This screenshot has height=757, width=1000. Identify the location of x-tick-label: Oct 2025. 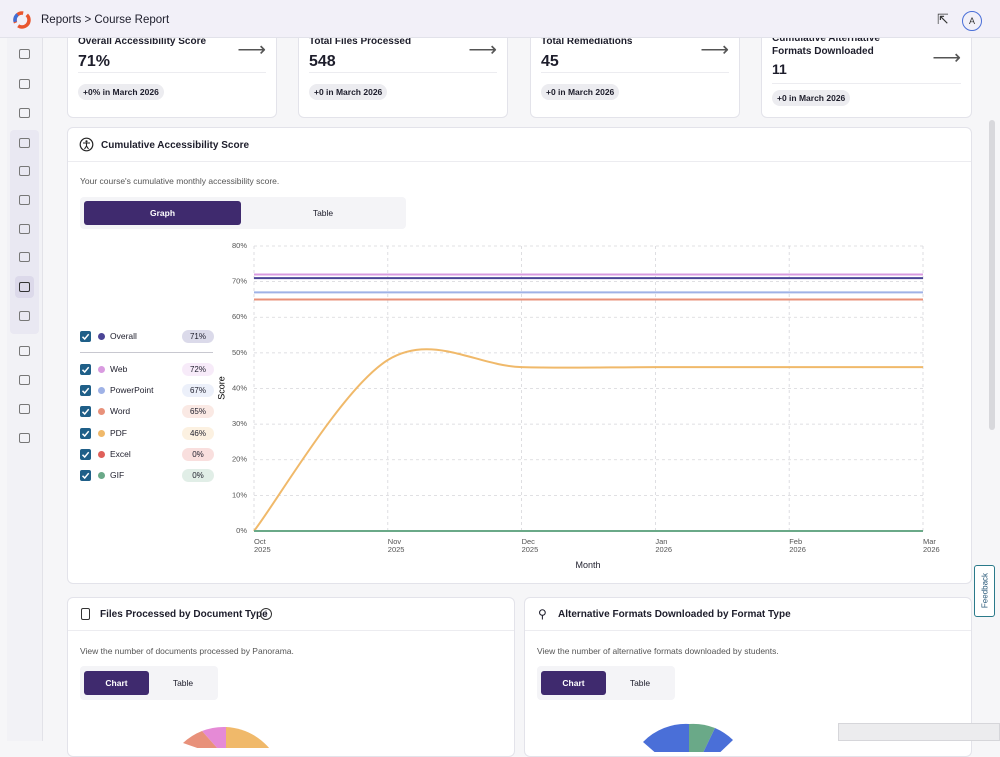
(262, 545).